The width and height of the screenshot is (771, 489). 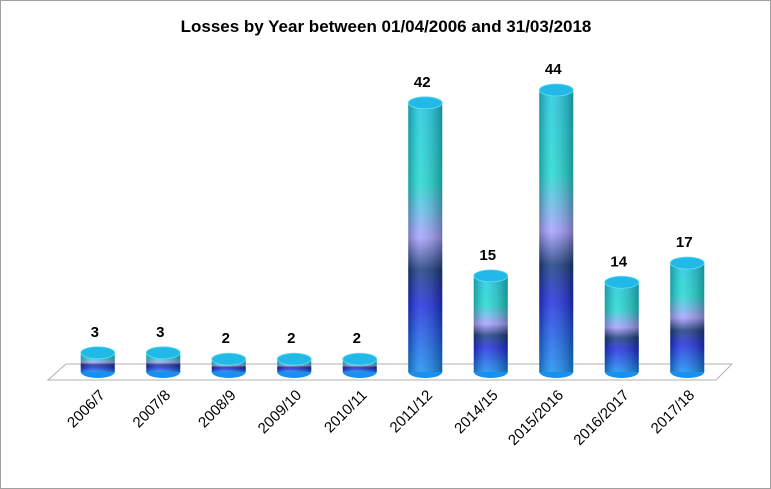 I want to click on value-label: 15, so click(x=487, y=255).